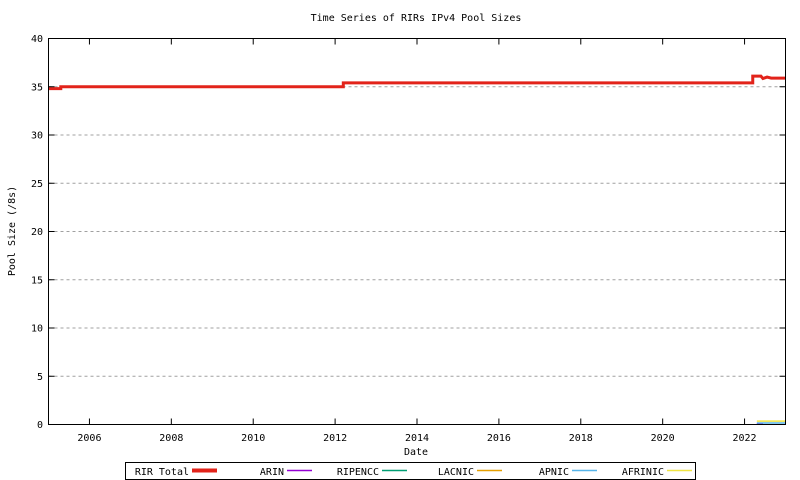 The width and height of the screenshot is (800, 480). I want to click on y-tick-label: 25, so click(37, 184).